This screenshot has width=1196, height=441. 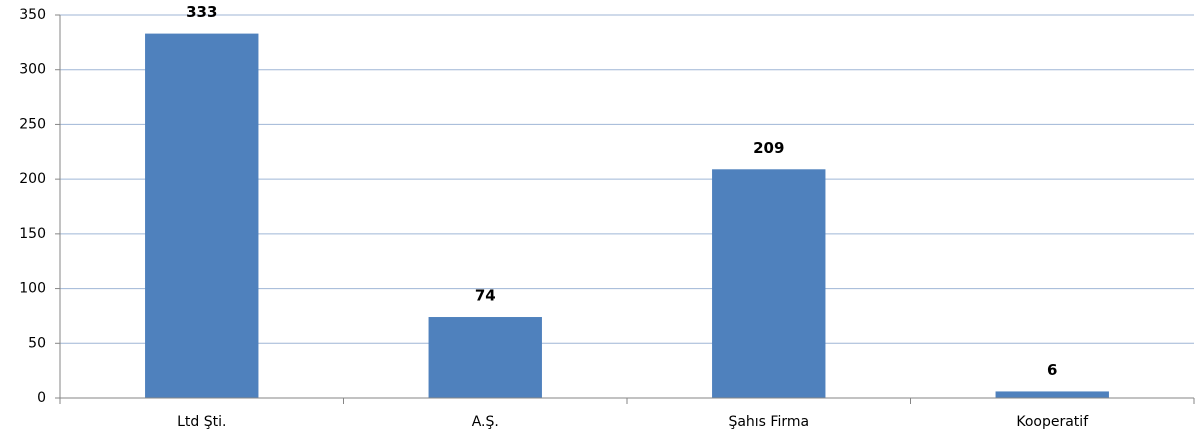 What do you see at coordinates (32, 289) in the screenshot?
I see `y-tick-label: 100` at bounding box center [32, 289].